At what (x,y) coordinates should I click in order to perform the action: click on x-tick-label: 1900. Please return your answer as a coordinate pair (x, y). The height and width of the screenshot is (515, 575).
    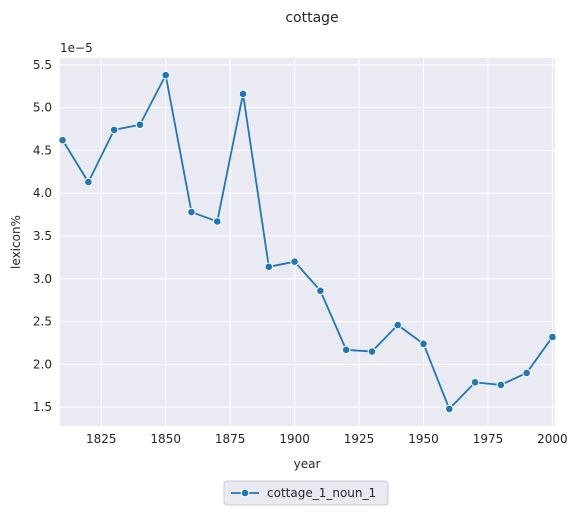
    Looking at the image, I should click on (294, 439).